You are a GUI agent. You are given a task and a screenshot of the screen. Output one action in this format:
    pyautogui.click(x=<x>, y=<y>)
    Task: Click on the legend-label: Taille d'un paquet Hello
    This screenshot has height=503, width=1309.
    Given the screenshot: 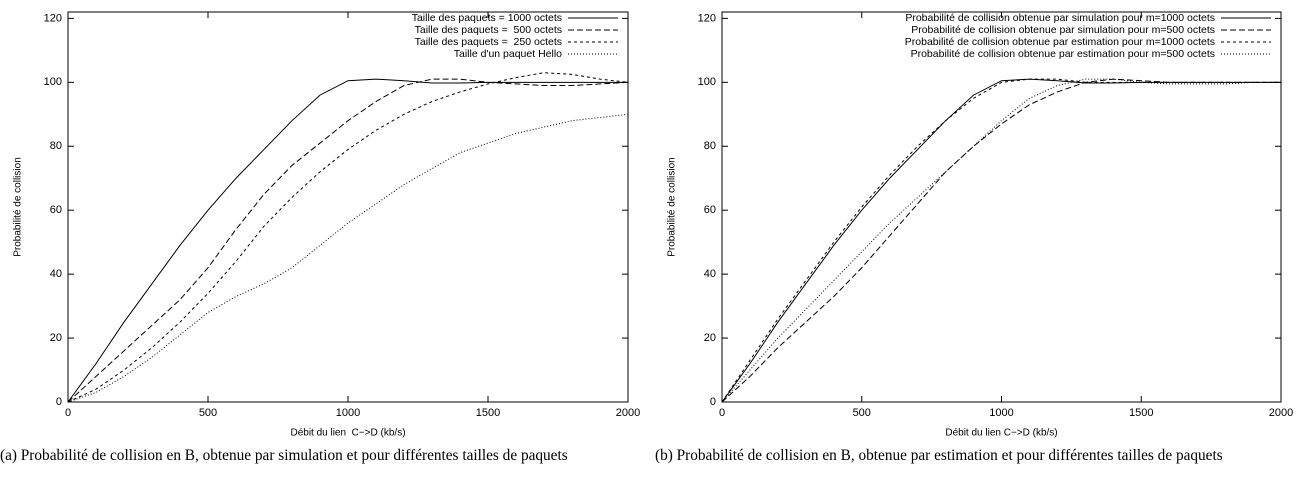 What is the action you would take?
    pyautogui.click(x=508, y=54)
    